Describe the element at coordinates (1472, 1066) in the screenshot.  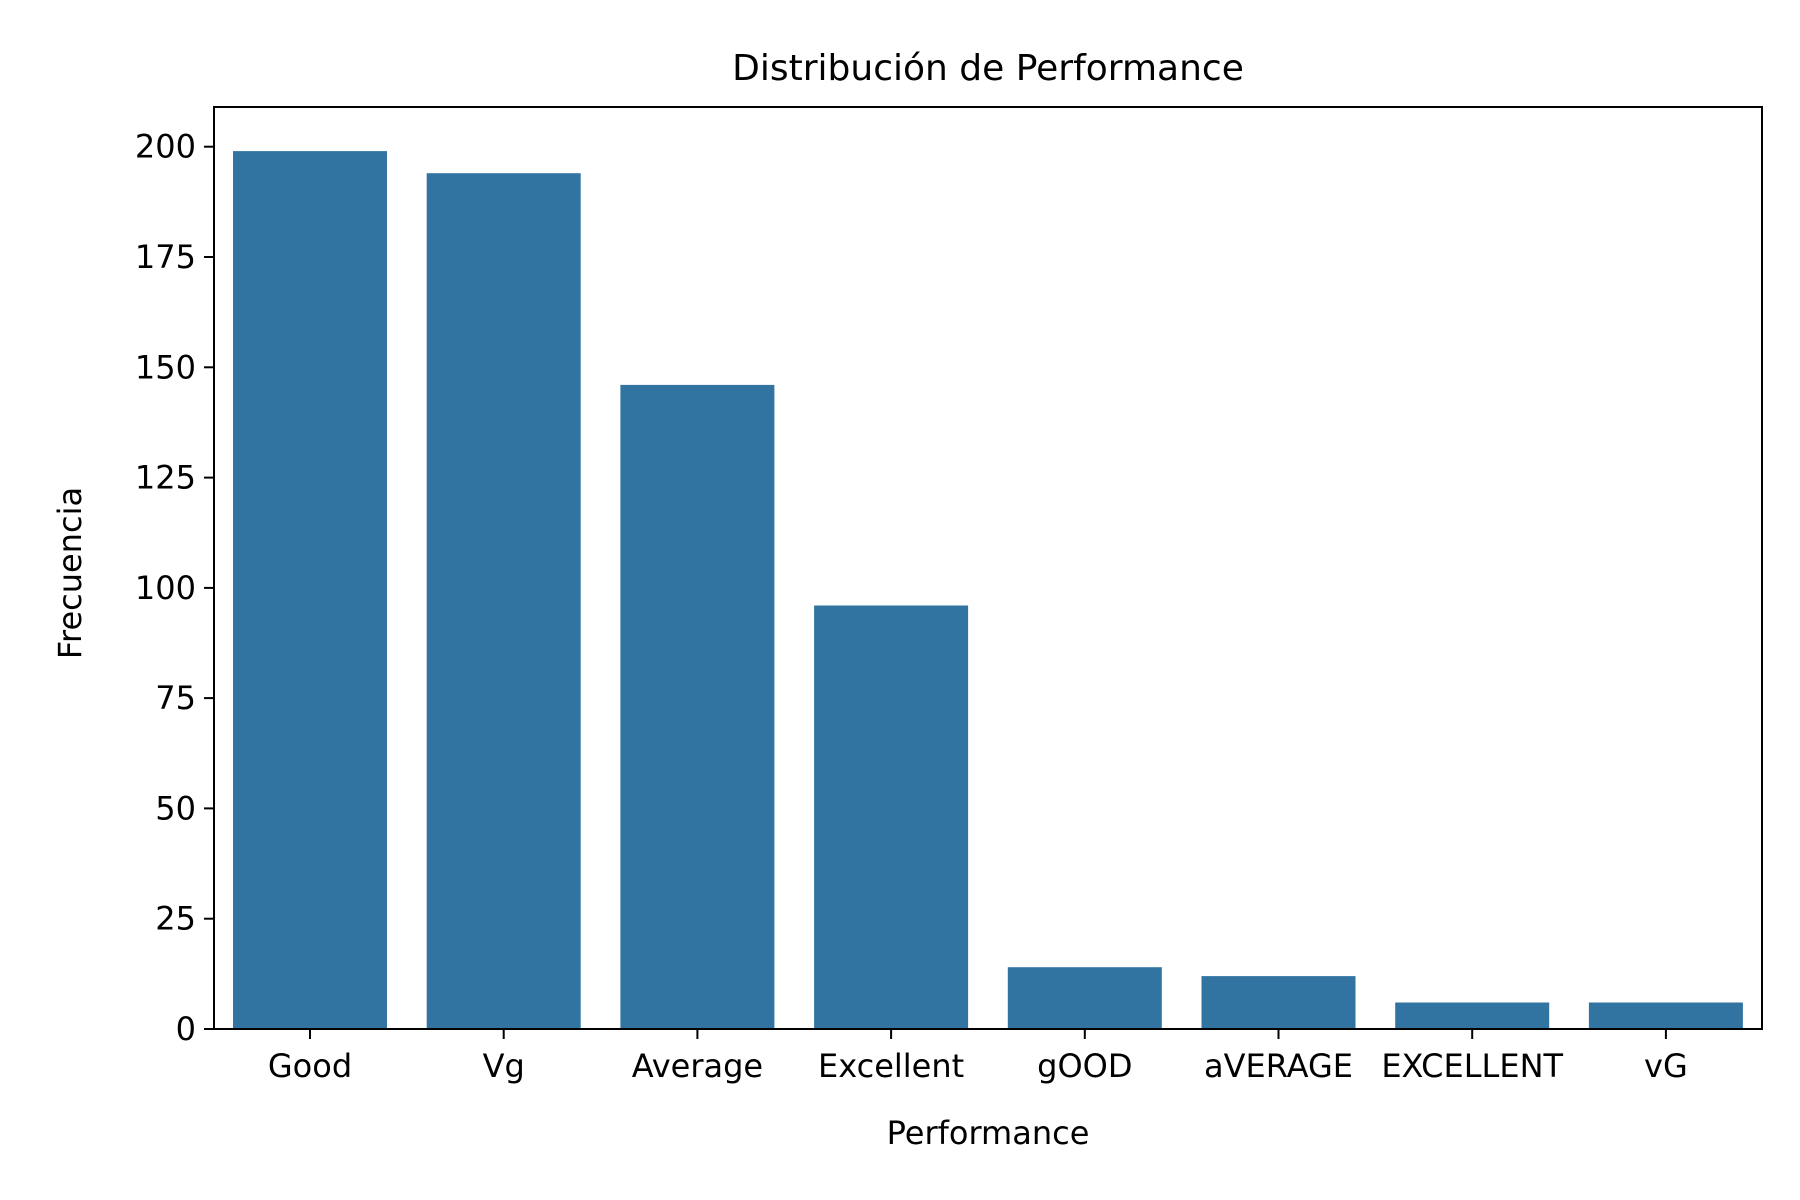
I see `x-tick-label: EXCELLENT` at that location.